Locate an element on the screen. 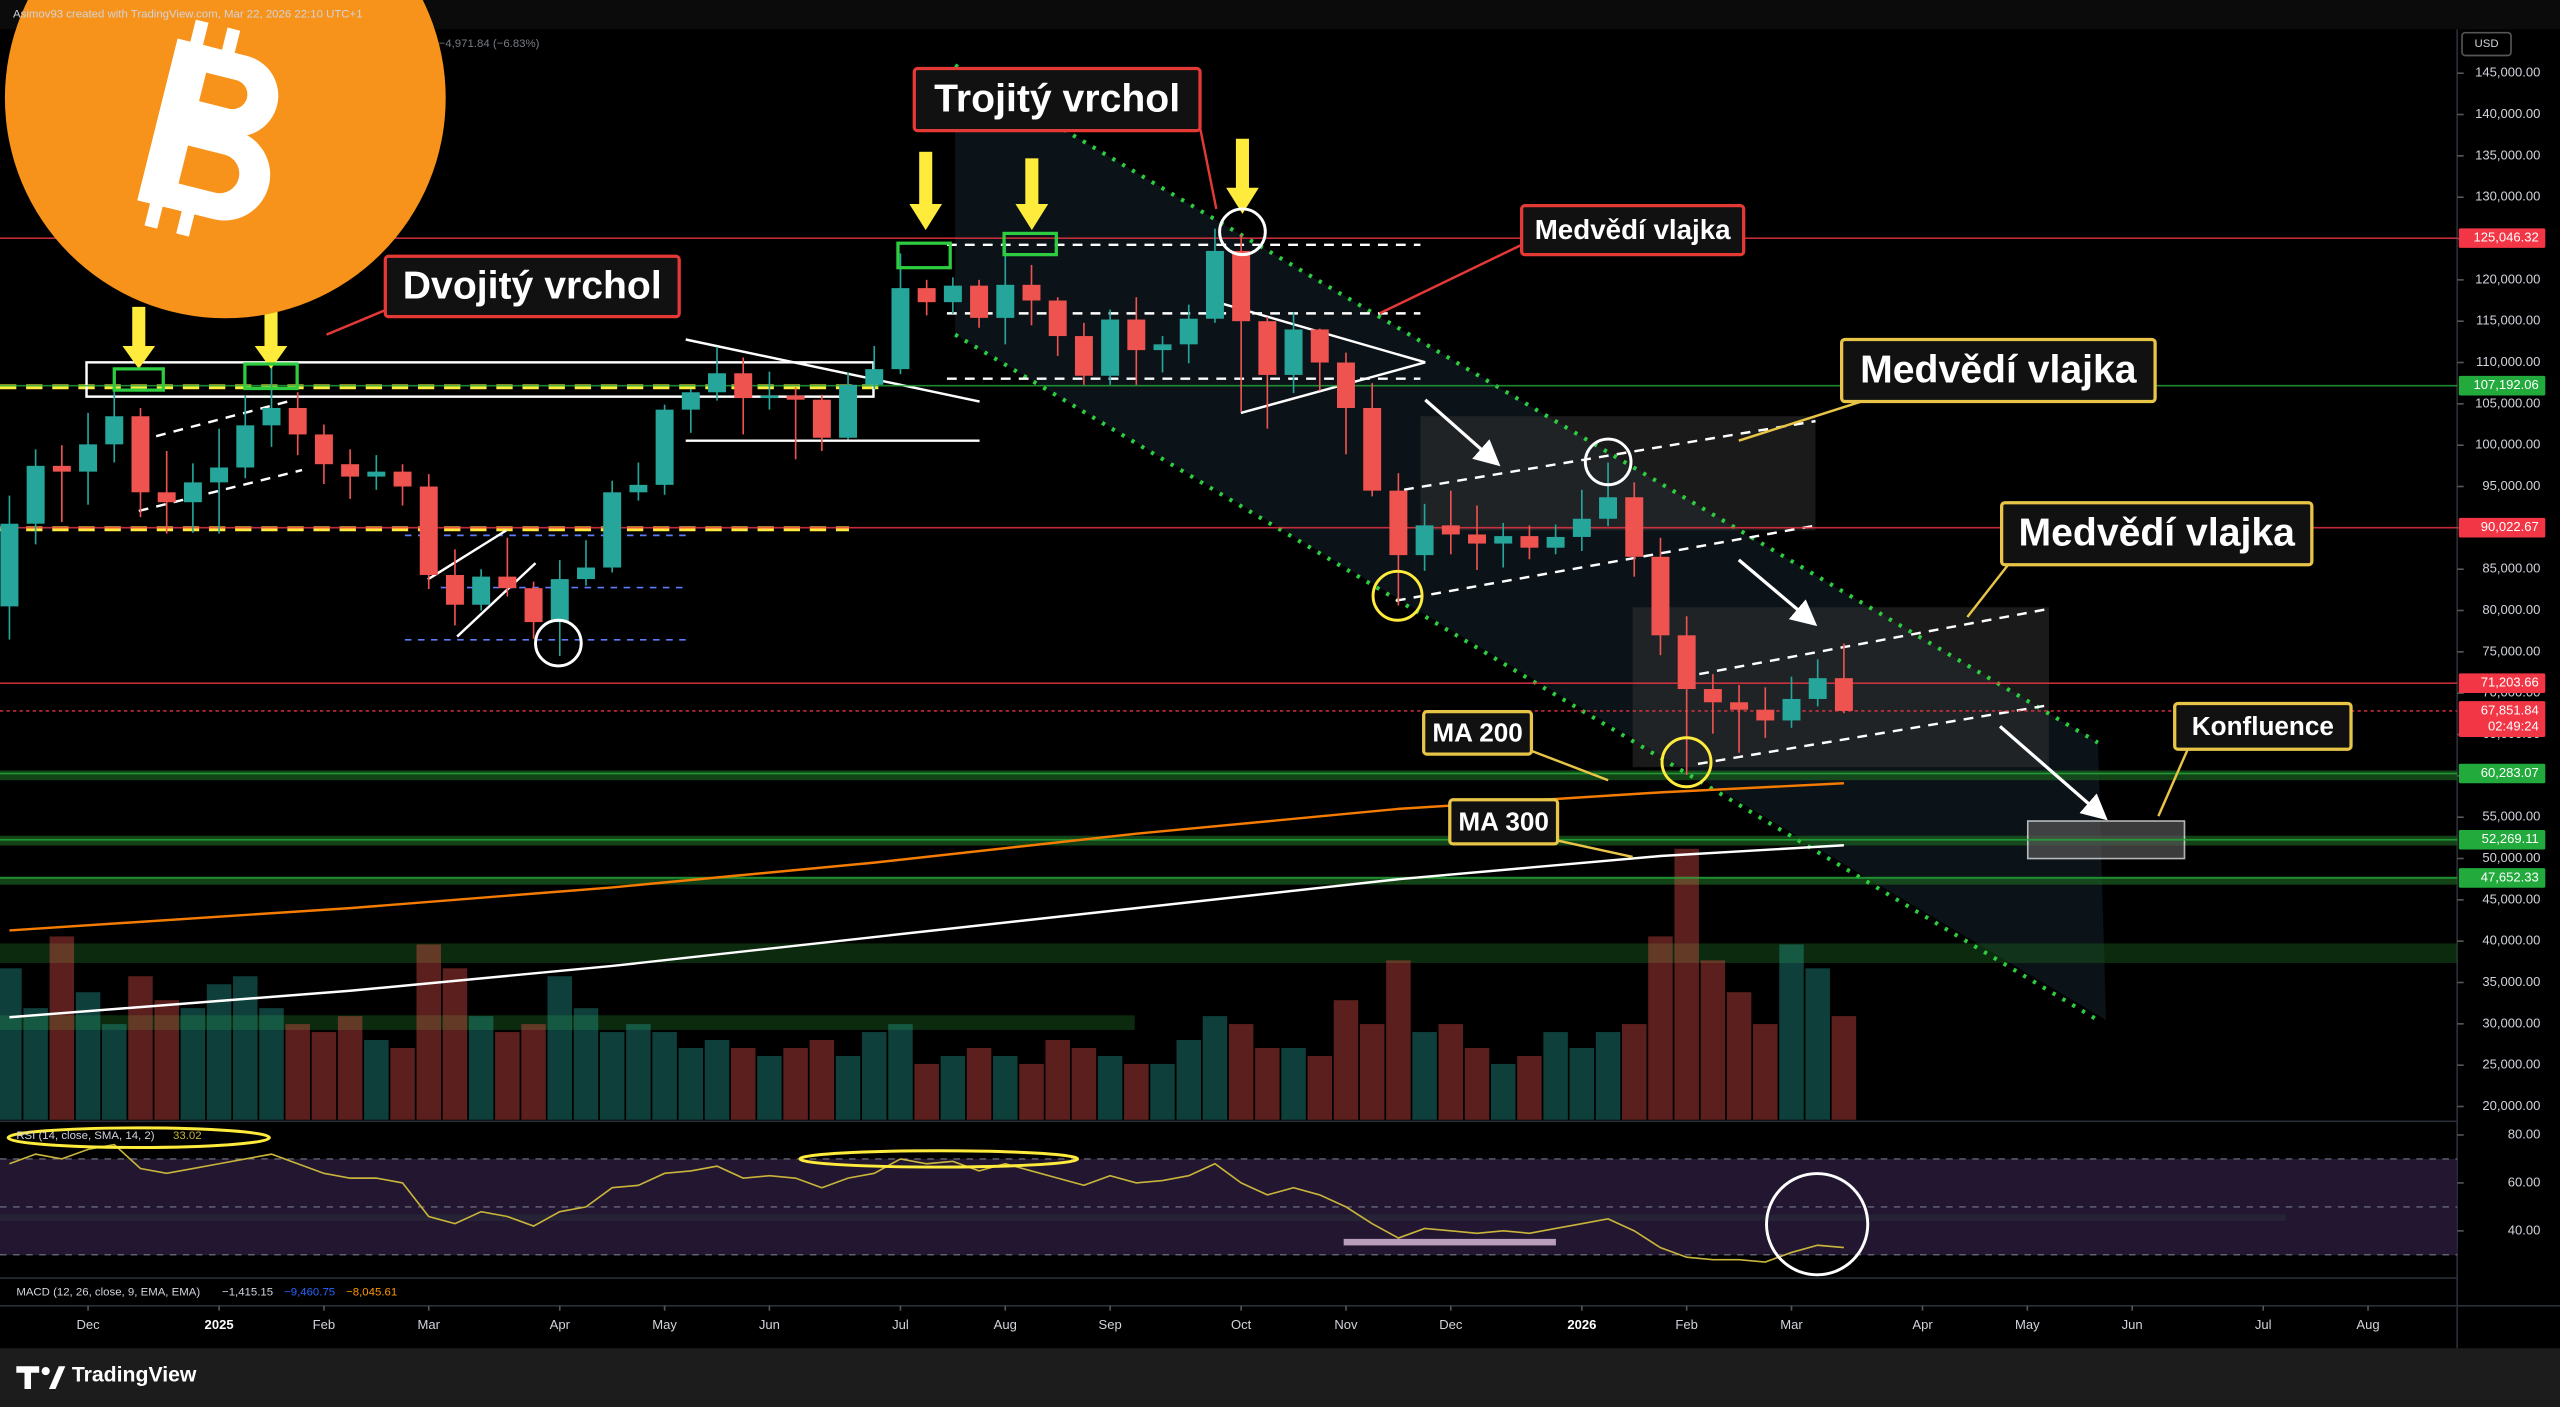  y-tick-label: 40,000.00 is located at coordinates (2511, 940).